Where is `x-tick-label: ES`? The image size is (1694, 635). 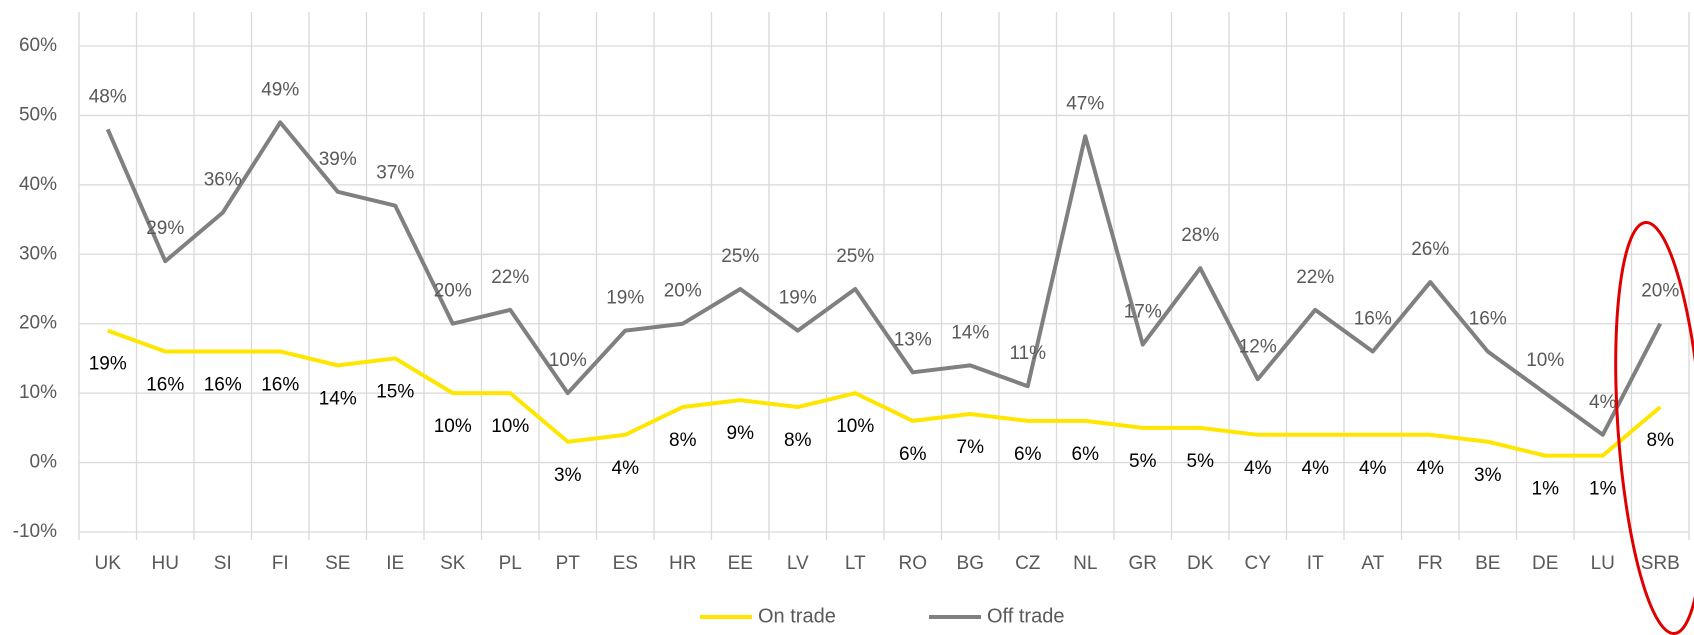 x-tick-label: ES is located at coordinates (625, 563).